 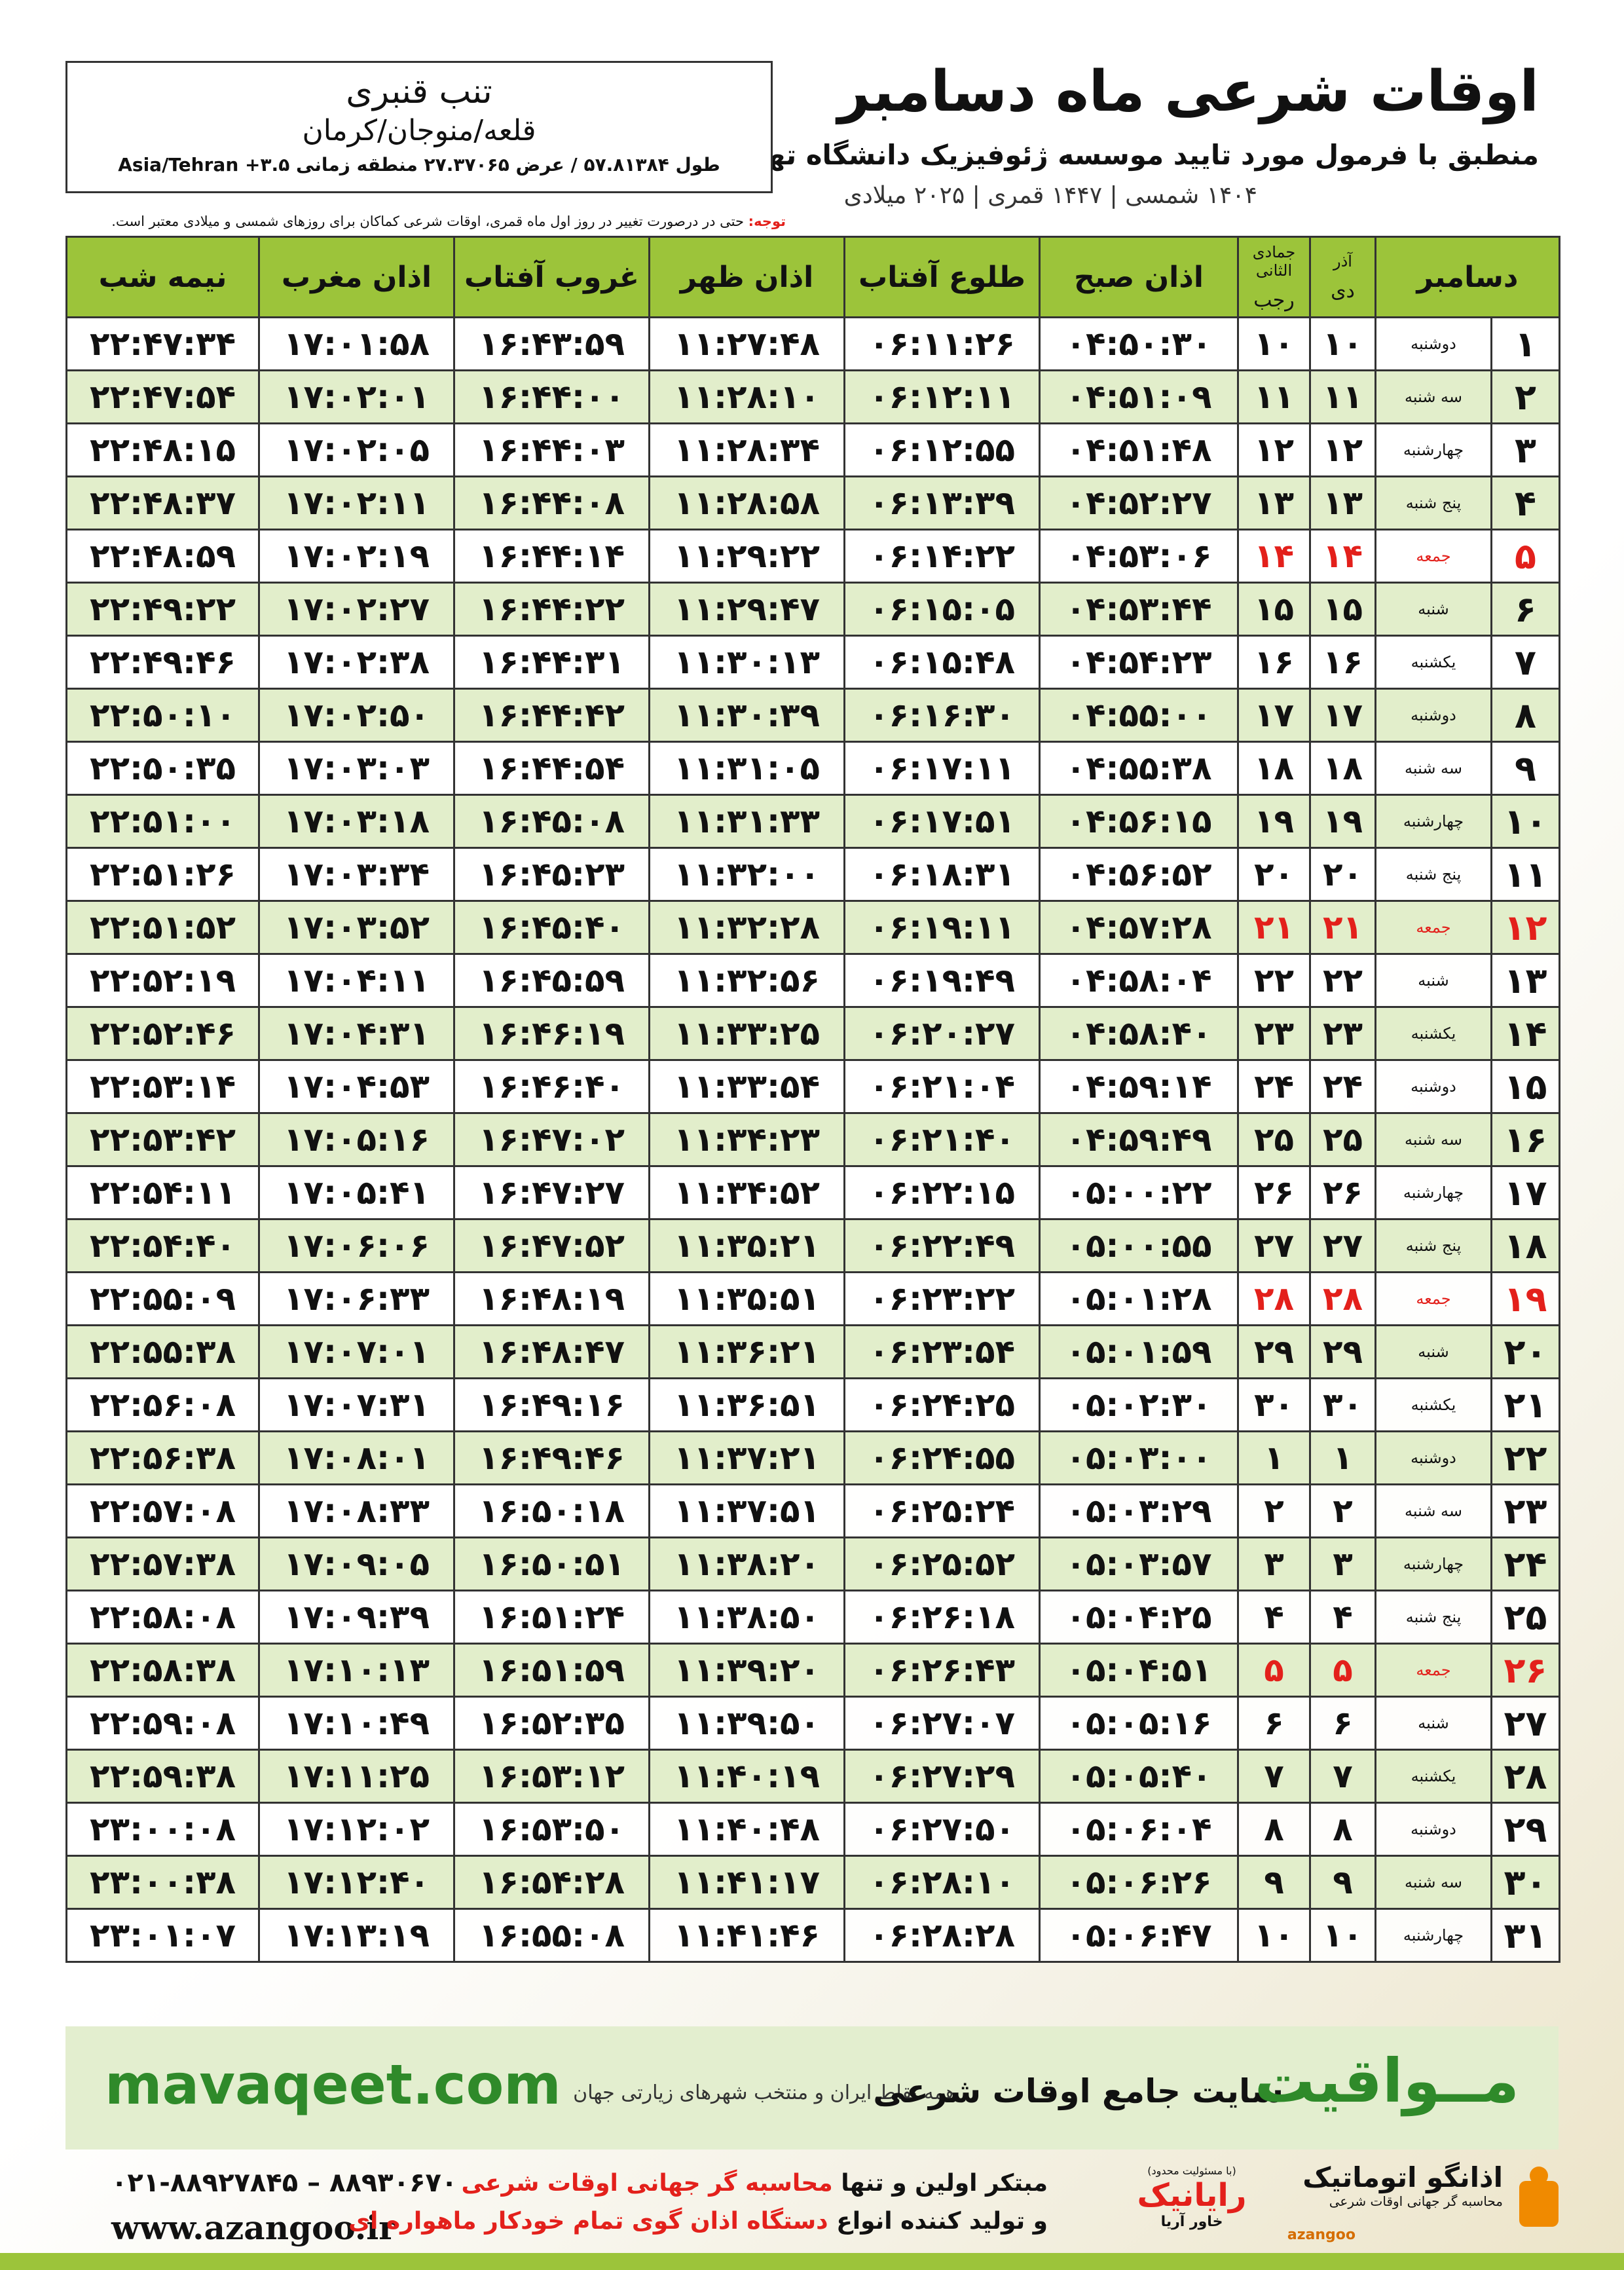 I want to click on weekday: دوشنبه, so click(x=1433, y=1457).